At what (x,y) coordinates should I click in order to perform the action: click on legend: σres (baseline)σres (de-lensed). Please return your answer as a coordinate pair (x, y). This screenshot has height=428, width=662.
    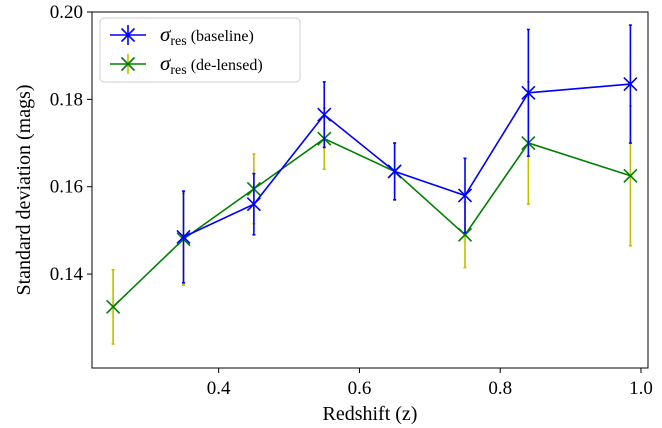
    Looking at the image, I should click on (200, 50).